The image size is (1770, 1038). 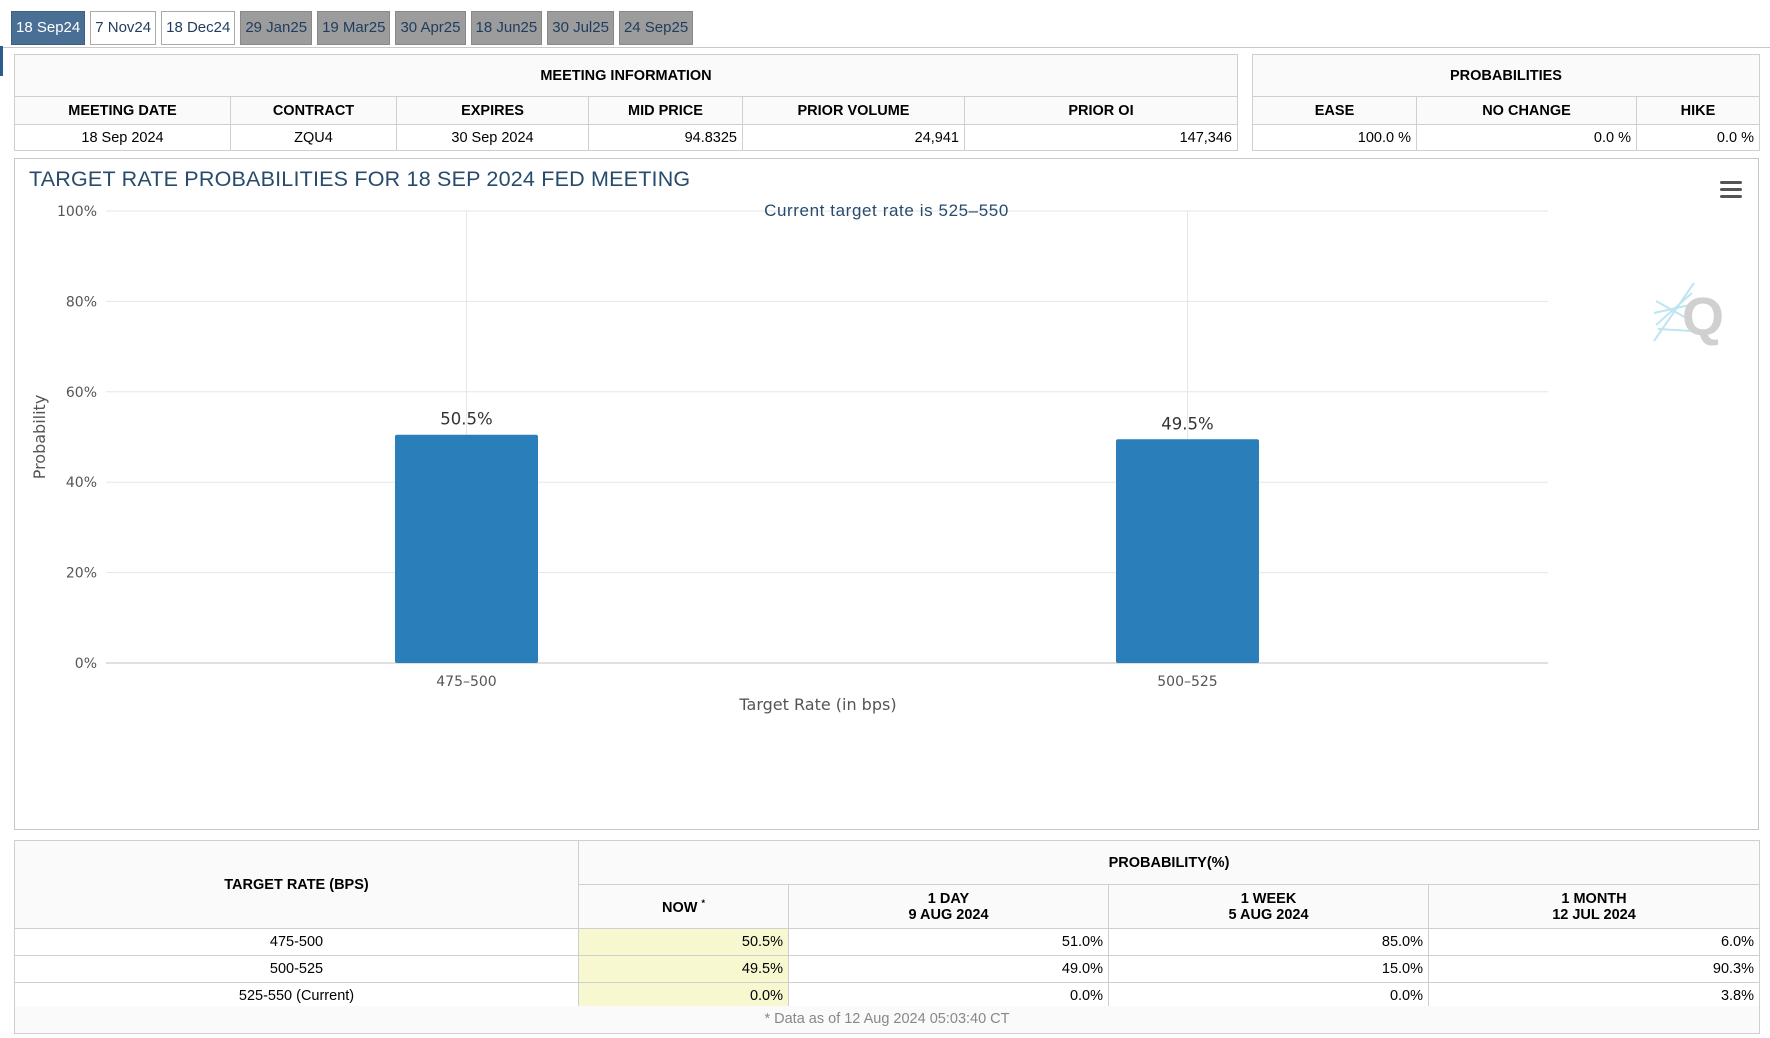 What do you see at coordinates (665, 110) in the screenshot?
I see `col-mid-price: MID PRICE` at bounding box center [665, 110].